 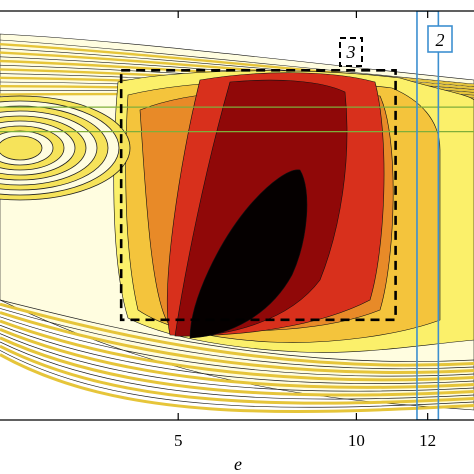 I want to click on region-2-box, so click(x=428, y=215).